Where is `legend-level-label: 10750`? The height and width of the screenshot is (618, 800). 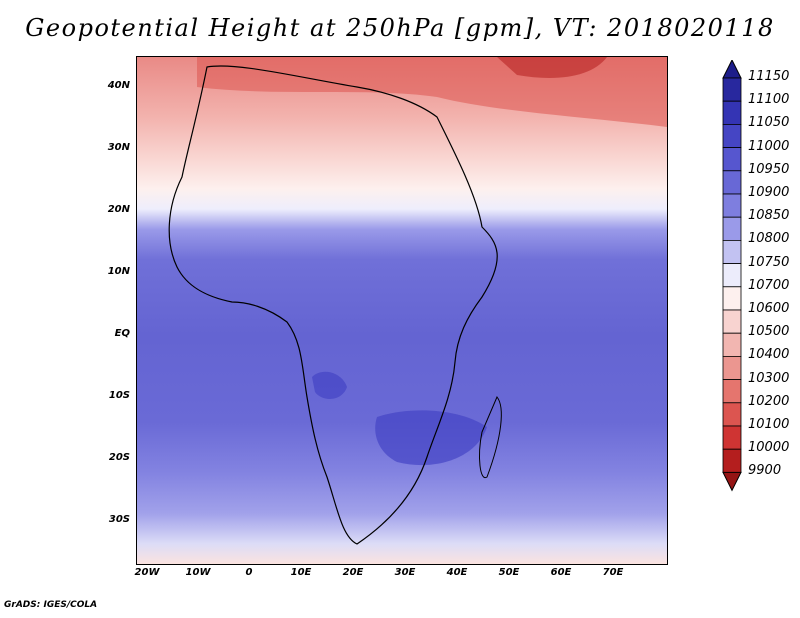
legend-level-label: 10750 is located at coordinates (769, 262).